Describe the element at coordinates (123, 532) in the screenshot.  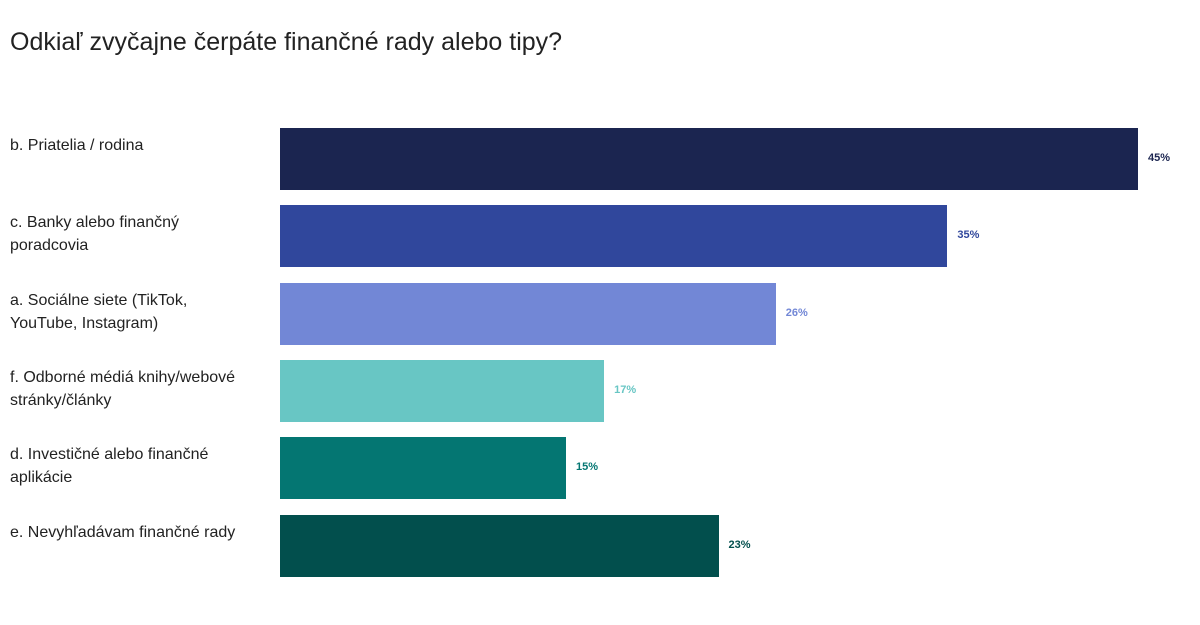
I see `category-label: e. Nevyhľadávam finančné rady` at that location.